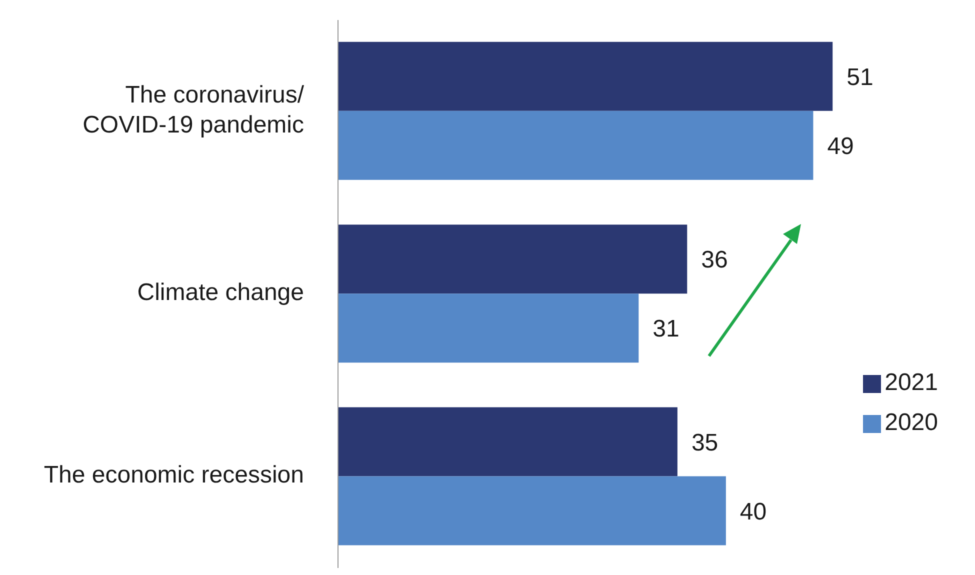  I want to click on legend-label: 2020, so click(911, 422).